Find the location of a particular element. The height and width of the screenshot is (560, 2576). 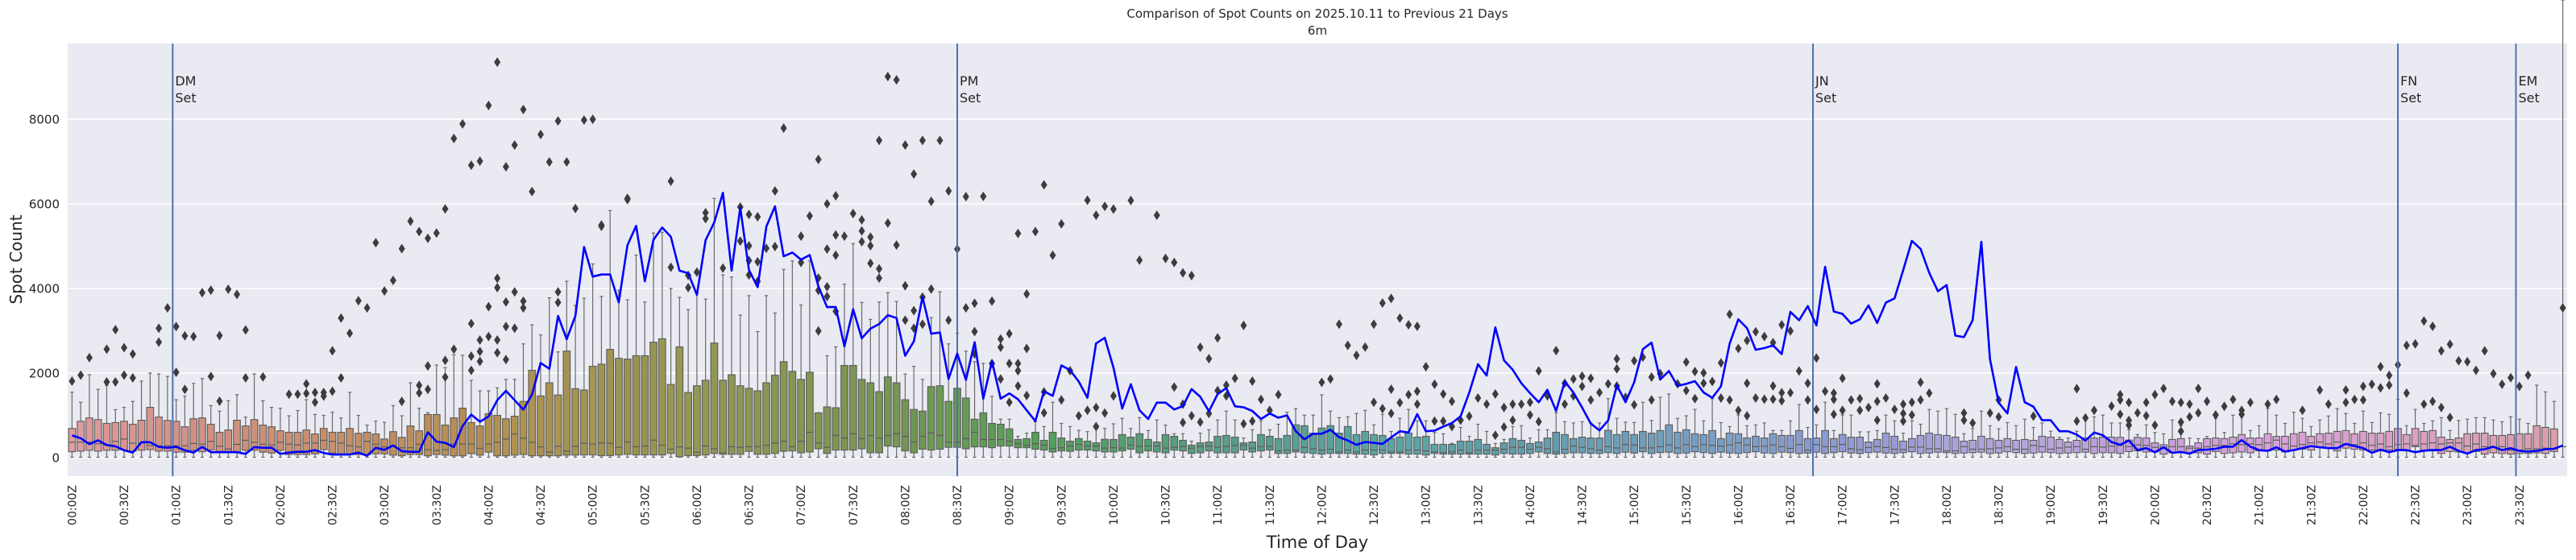

x-tick-label: 00:30Z is located at coordinates (124, 505).